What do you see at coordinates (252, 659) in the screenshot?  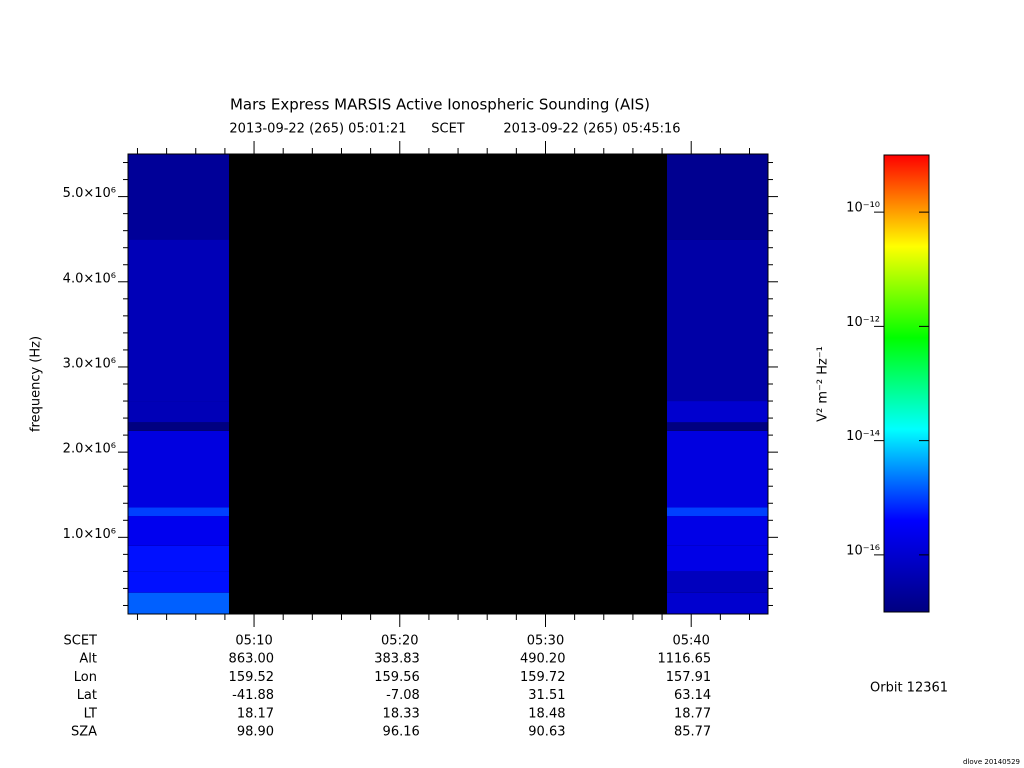 I see `ephemeris-value: 863.00` at bounding box center [252, 659].